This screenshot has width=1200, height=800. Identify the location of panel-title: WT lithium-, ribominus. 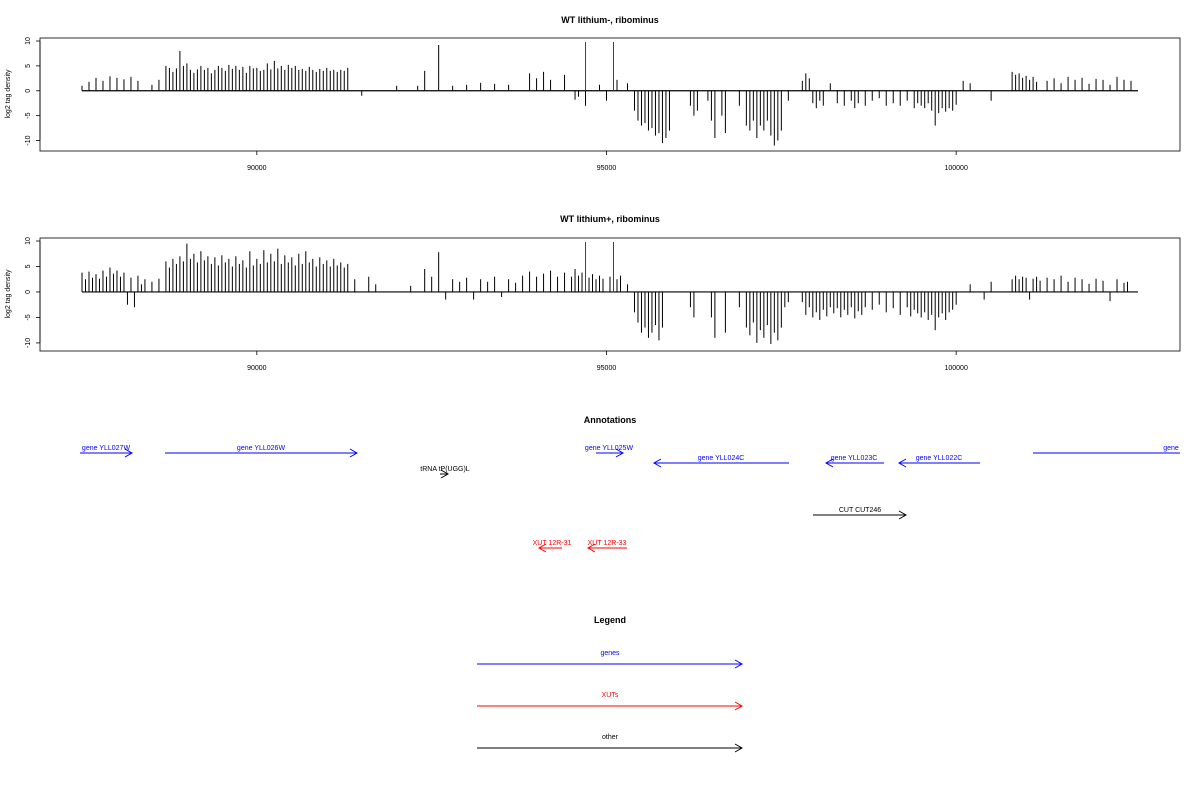
(610, 20).